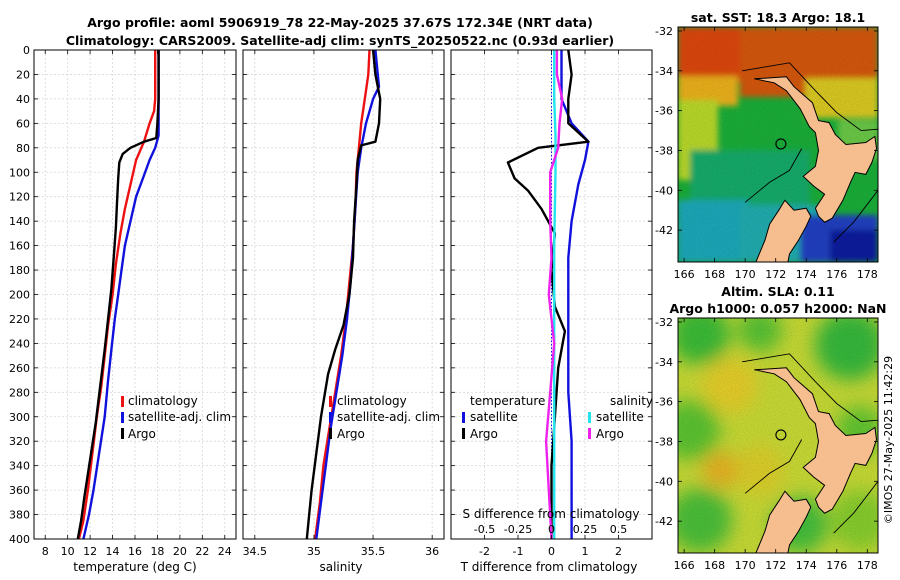 The height and width of the screenshot is (580, 900). I want to click on y-tick-label: 80, so click(23, 148).